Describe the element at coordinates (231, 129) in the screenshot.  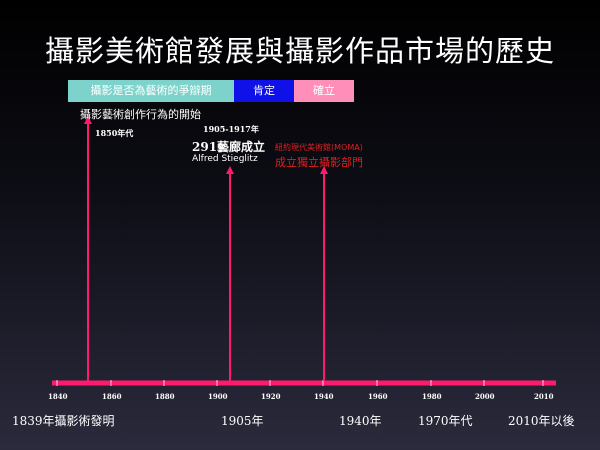
I see `annotation-1905-1917: 1905-1917年` at that location.